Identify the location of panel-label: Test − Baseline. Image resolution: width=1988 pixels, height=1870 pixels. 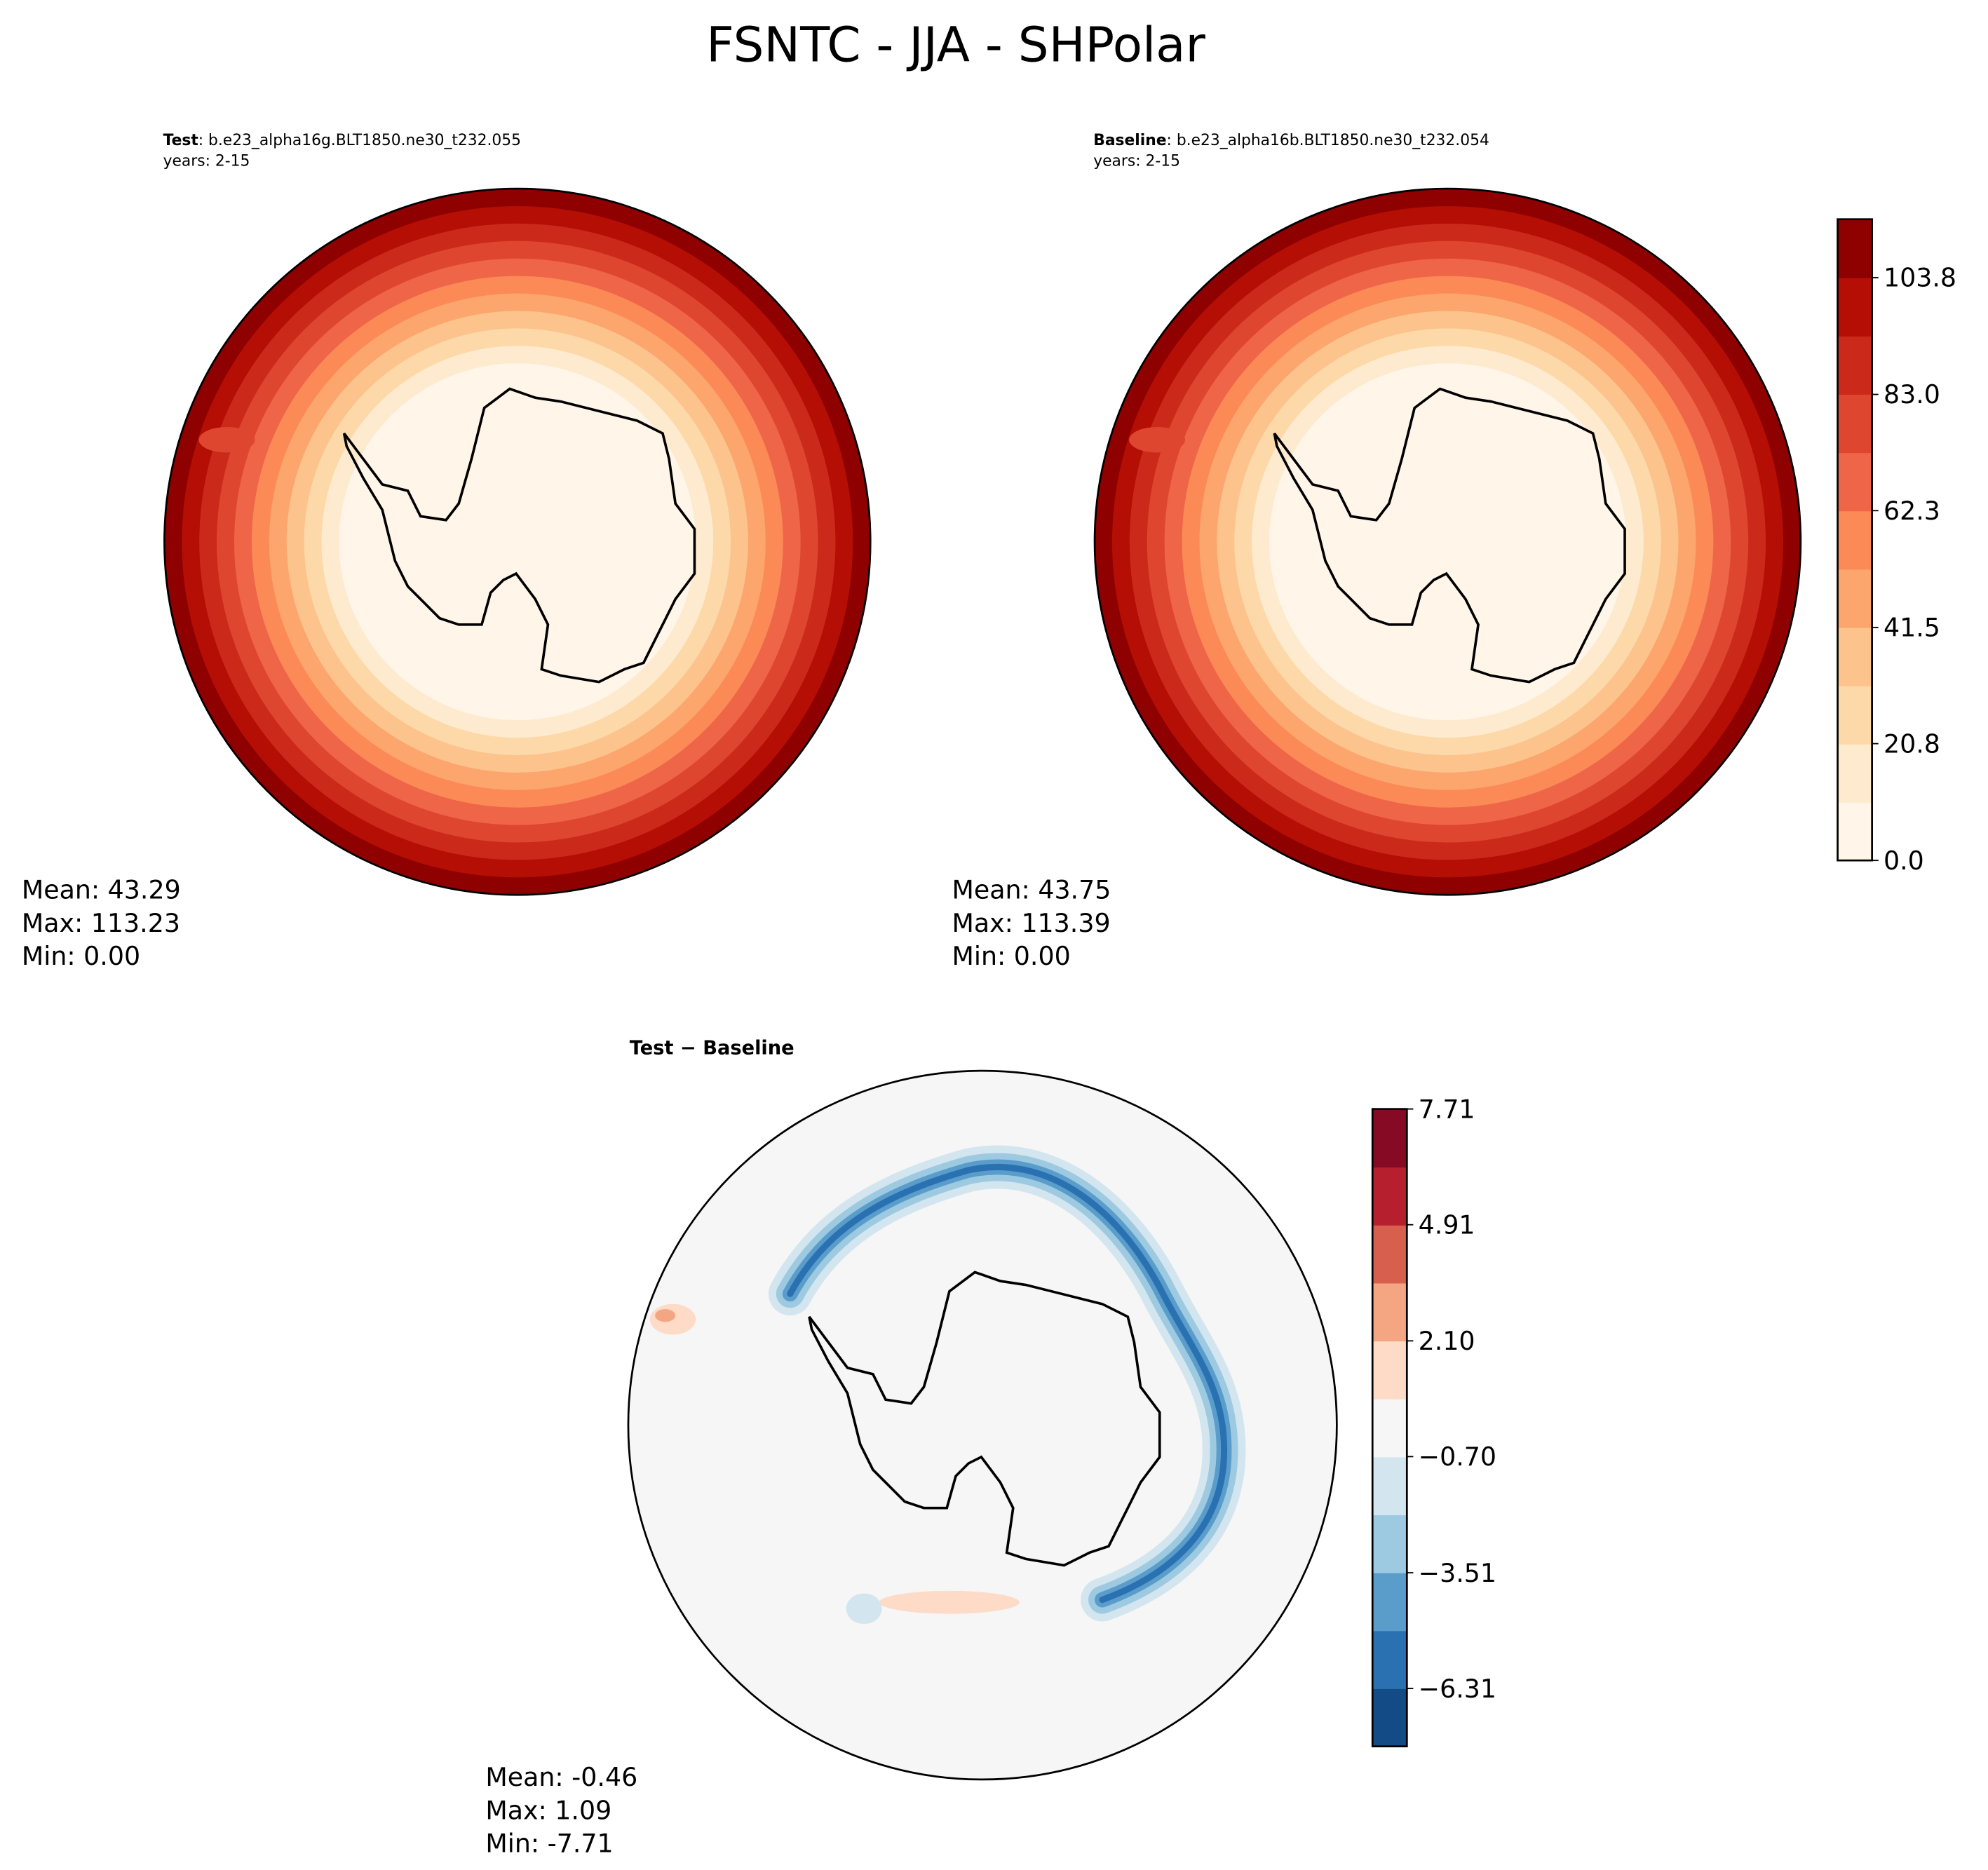
(712, 1048).